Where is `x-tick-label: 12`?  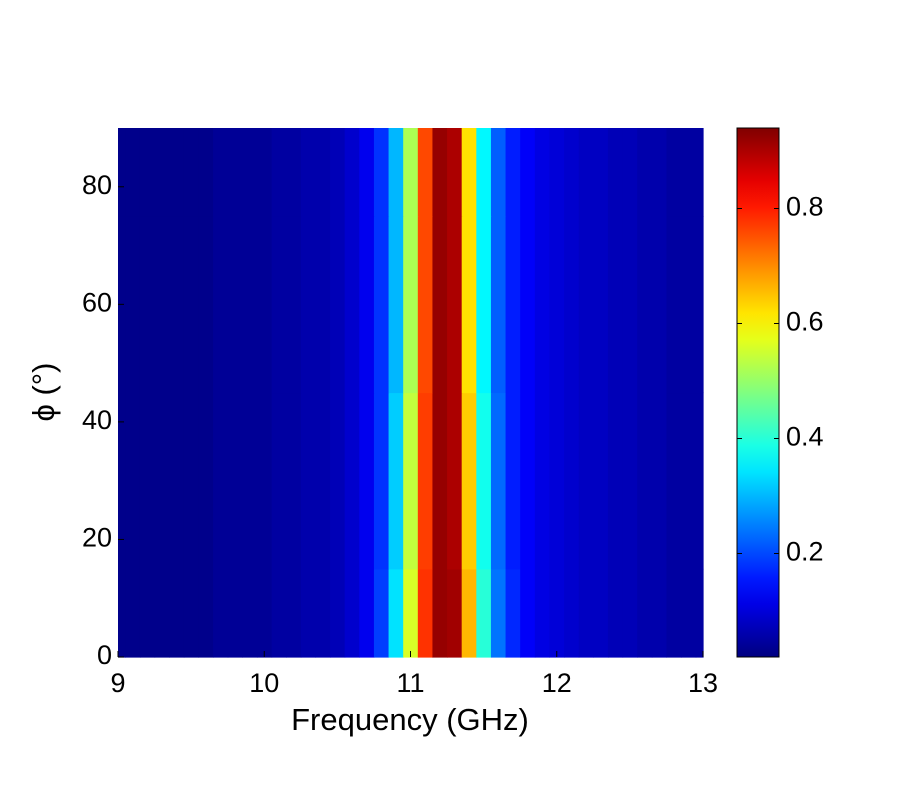
x-tick-label: 12 is located at coordinates (557, 683).